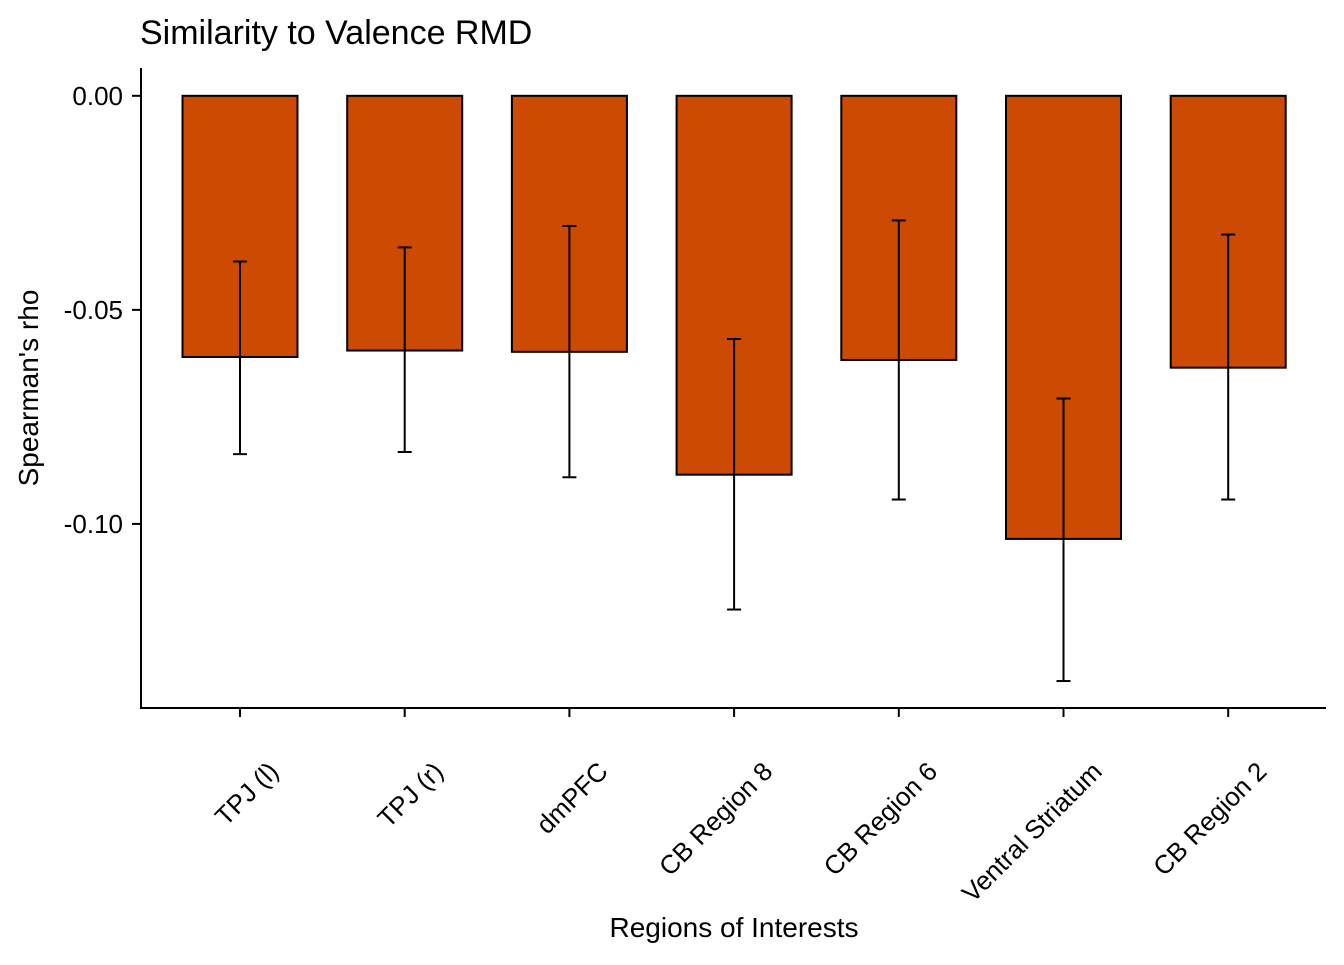 The image size is (1344, 965). Describe the element at coordinates (572, 798) in the screenshot. I see `x-tick-label-2: dmPFC` at that location.